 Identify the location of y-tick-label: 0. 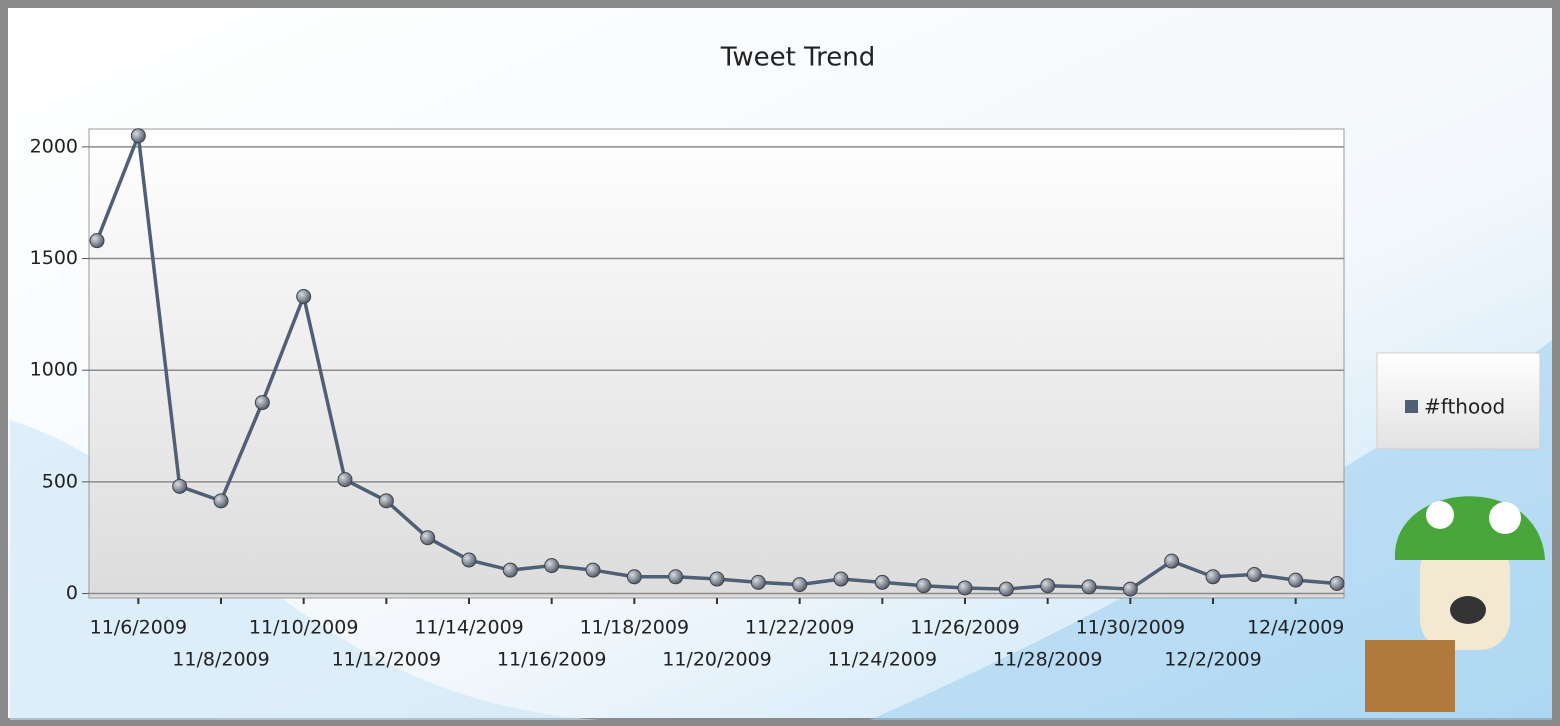
(72, 593).